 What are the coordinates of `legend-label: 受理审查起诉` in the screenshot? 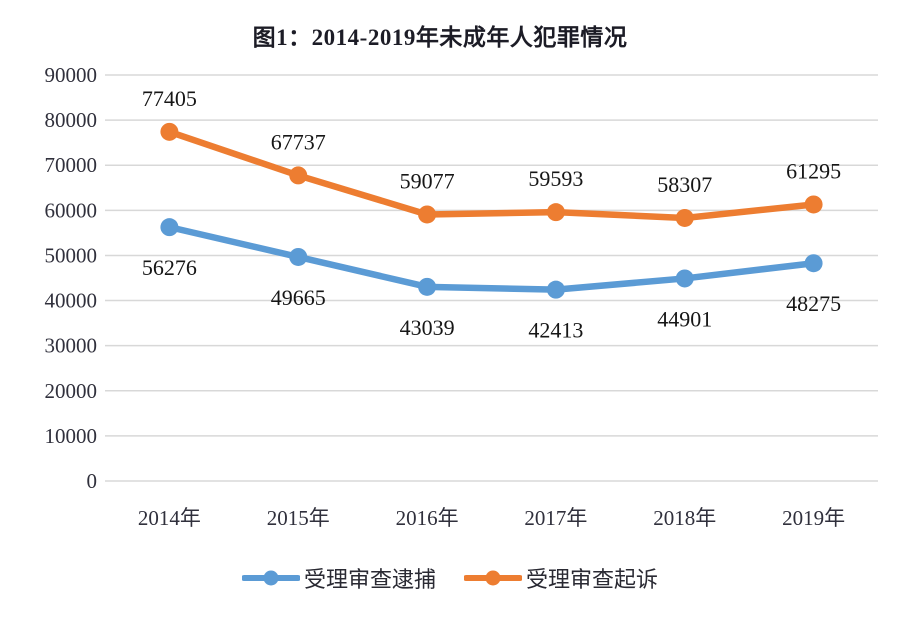 It's located at (592, 579).